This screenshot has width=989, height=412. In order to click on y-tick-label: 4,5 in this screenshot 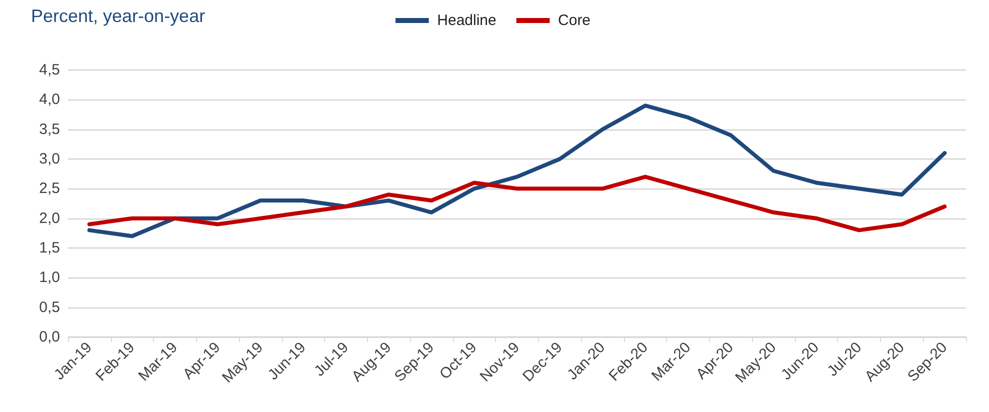, I will do `click(49, 70)`.